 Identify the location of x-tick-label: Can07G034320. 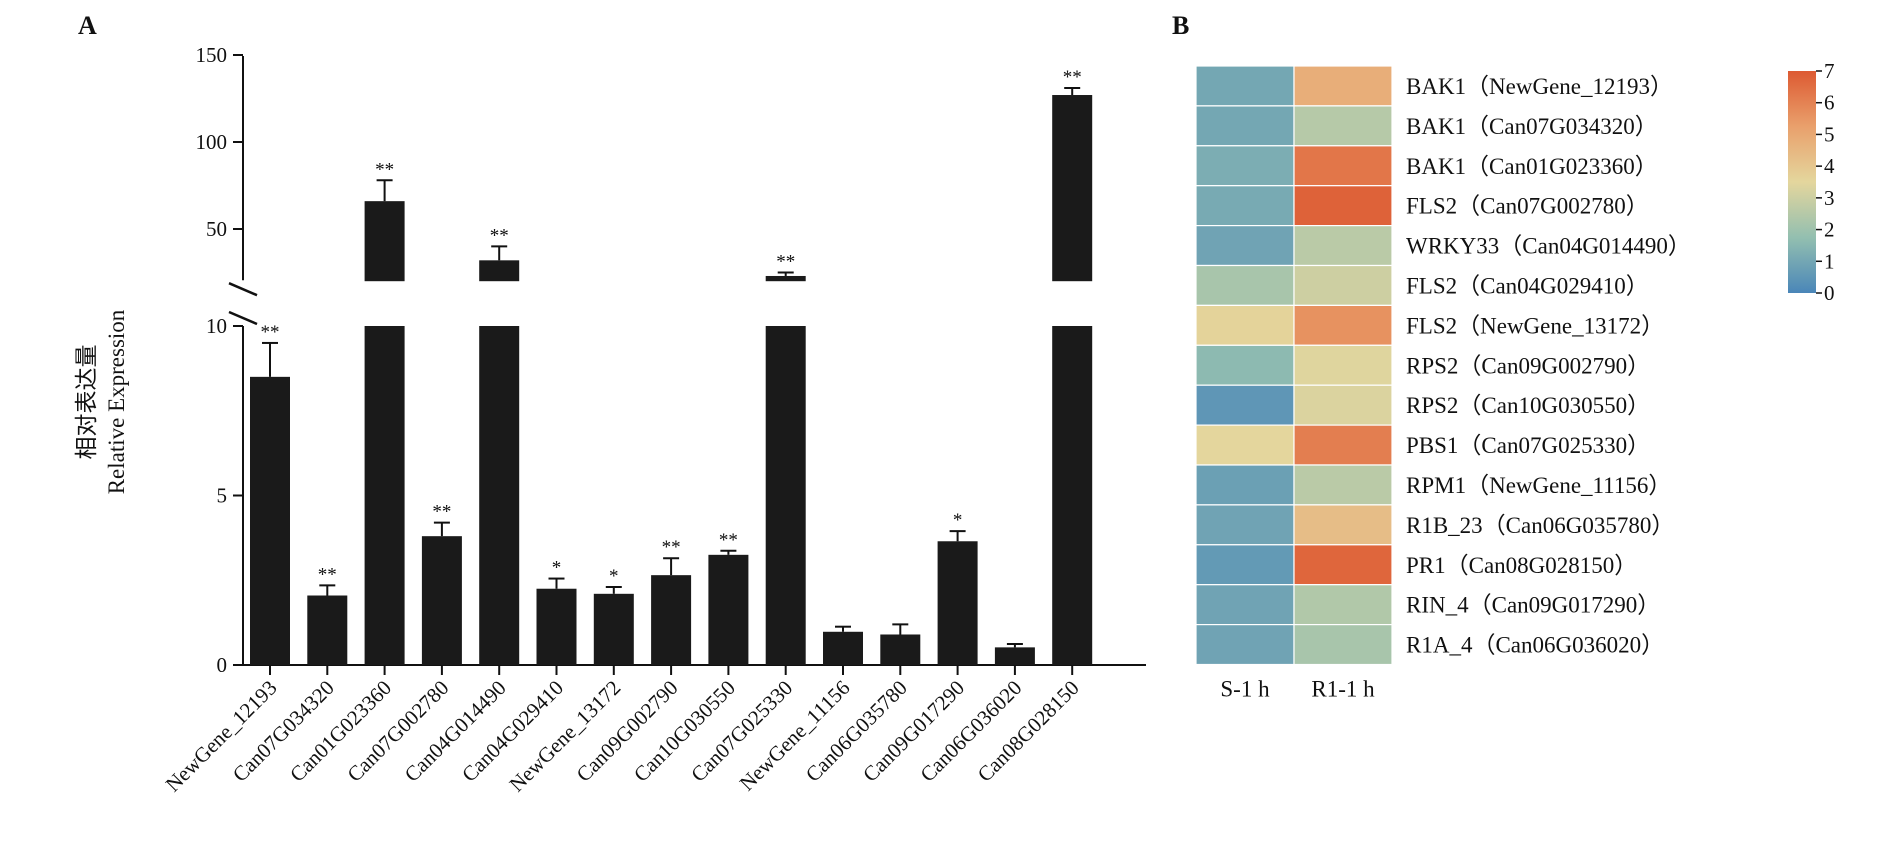
(283, 731).